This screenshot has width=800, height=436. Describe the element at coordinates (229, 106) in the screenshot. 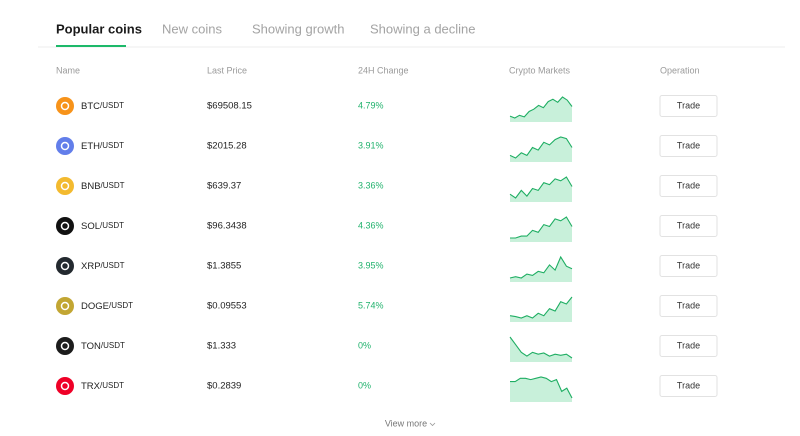

I see `last-price: $69508.15` at that location.